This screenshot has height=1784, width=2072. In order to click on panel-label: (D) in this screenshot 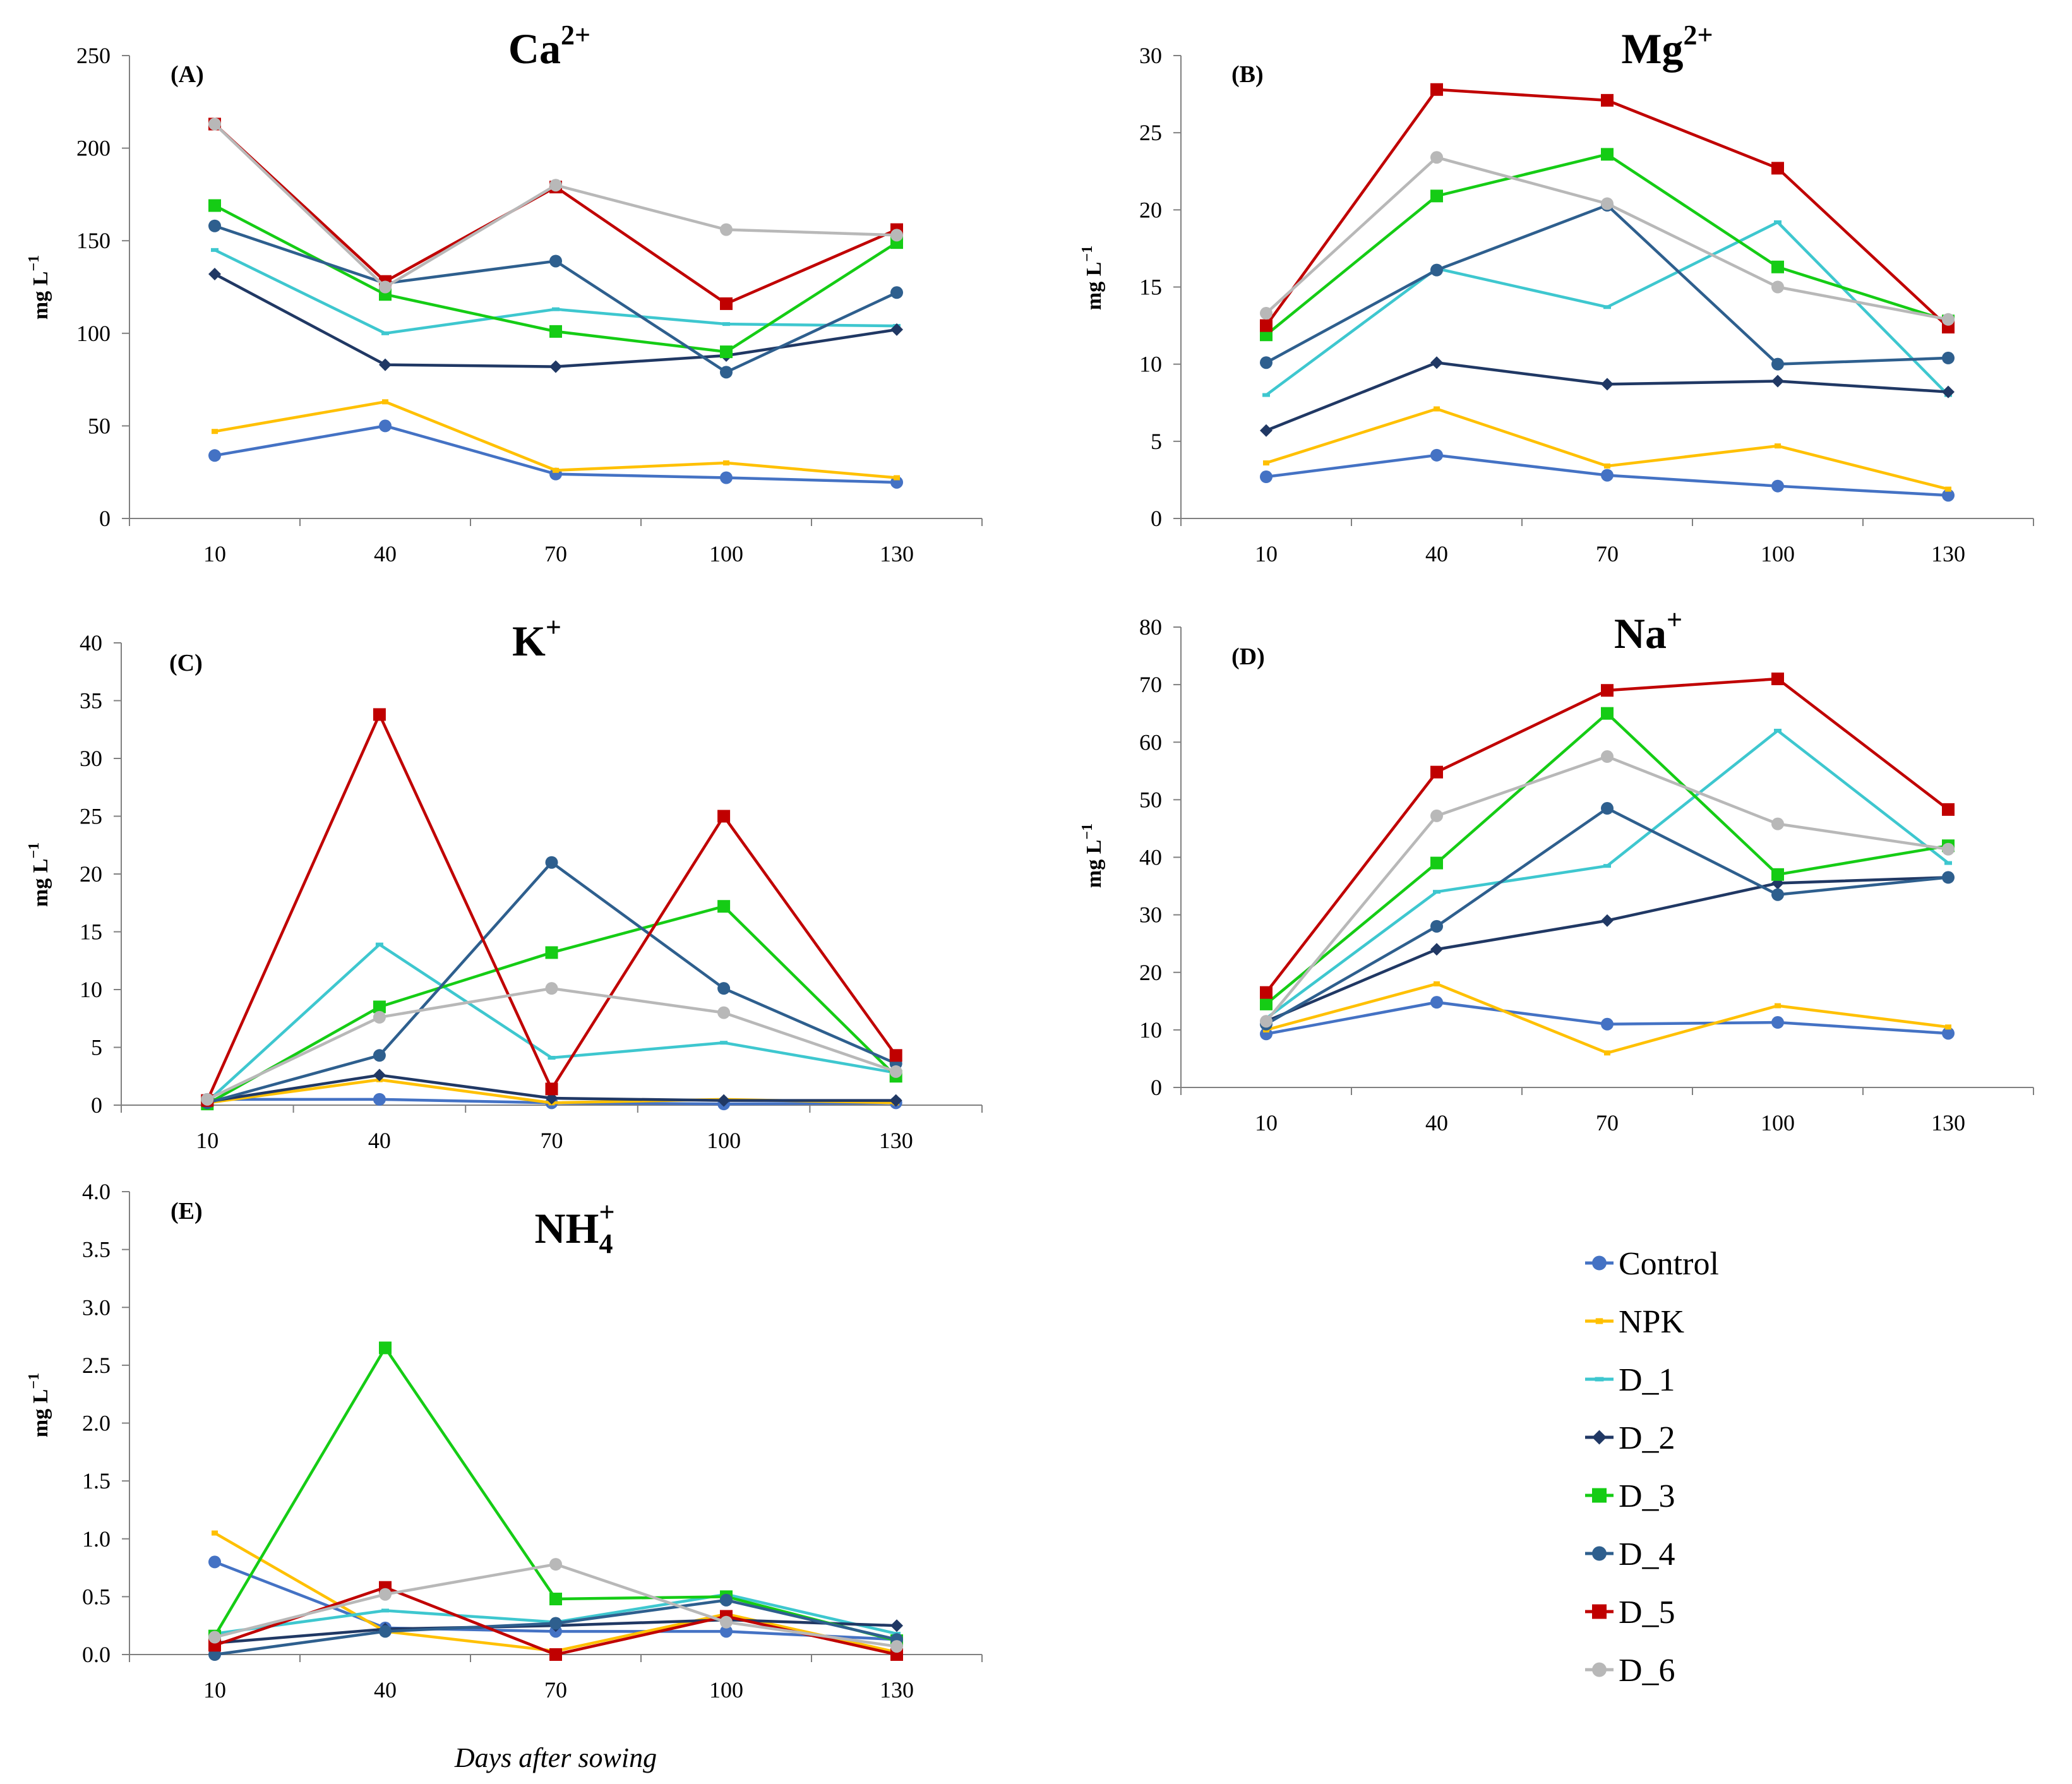, I will do `click(1248, 657)`.